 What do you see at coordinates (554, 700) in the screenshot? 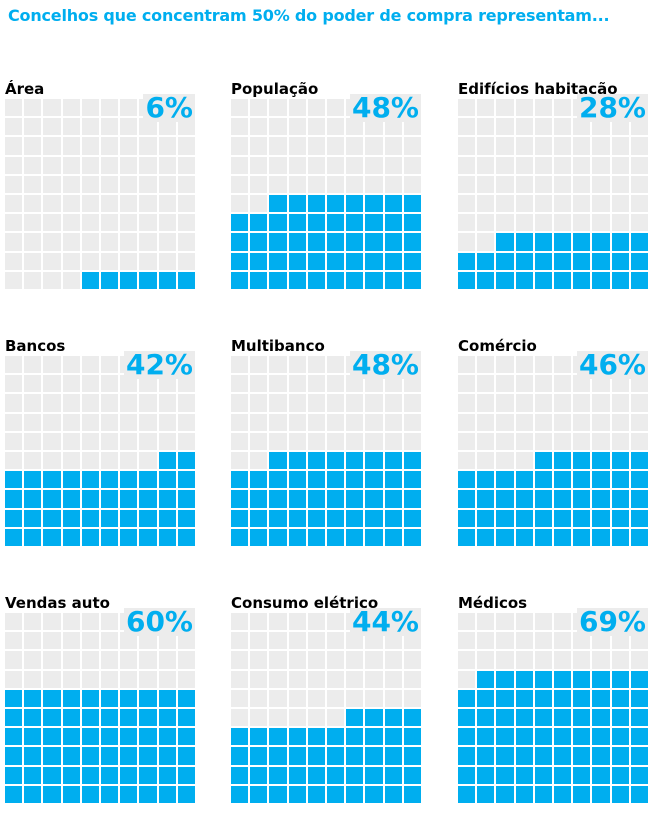
I see `waffle-panel: Médicos 69%` at bounding box center [554, 700].